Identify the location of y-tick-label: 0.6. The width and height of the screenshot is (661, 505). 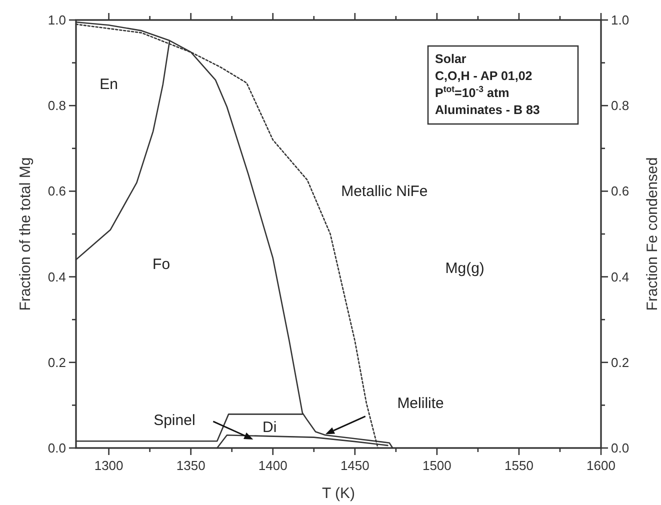
(57, 191).